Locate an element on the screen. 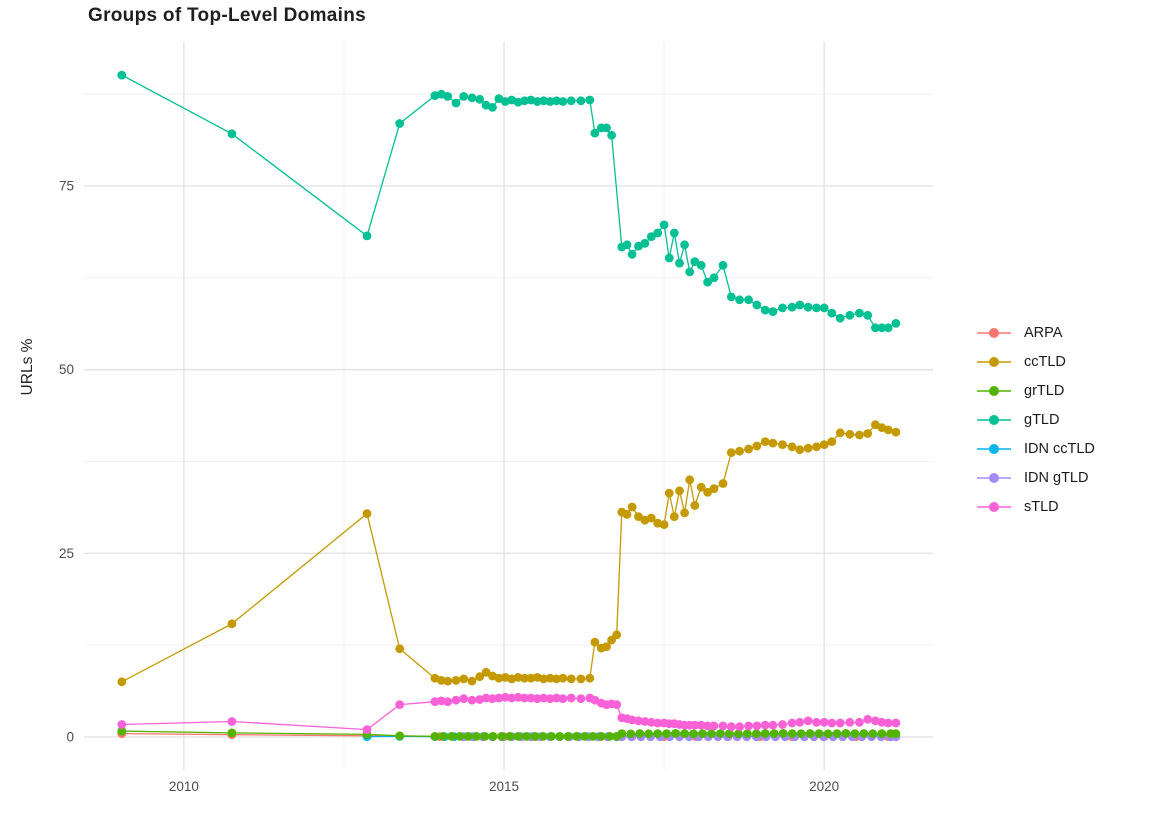  y-tick-label: 75 is located at coordinates (66, 185).